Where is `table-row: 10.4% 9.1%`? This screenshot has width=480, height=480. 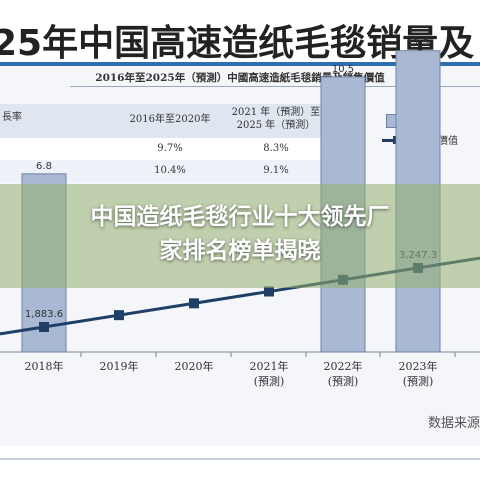 table-row: 10.4% 9.1% is located at coordinates (165, 171).